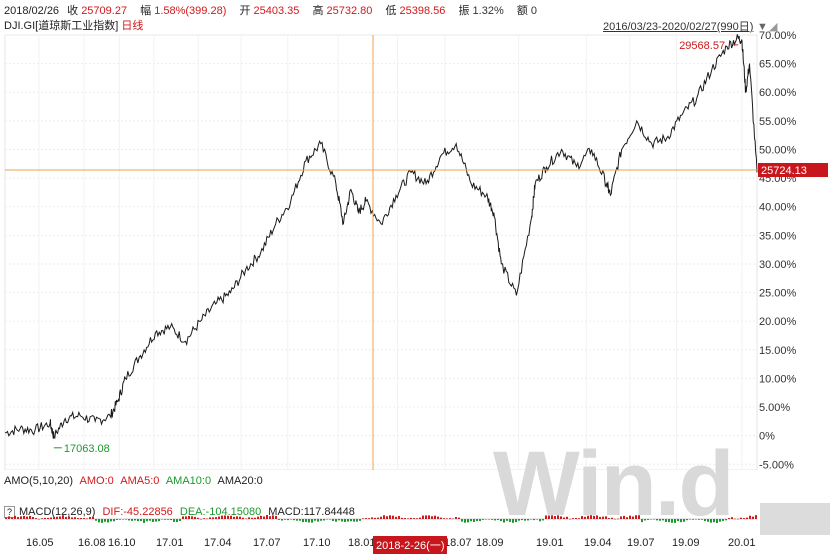 This screenshot has width=830, height=554. Describe the element at coordinates (415, 26) in the screenshot. I see `title-bar: DJI.GI[道琼斯工业指数] 日线` at that location.